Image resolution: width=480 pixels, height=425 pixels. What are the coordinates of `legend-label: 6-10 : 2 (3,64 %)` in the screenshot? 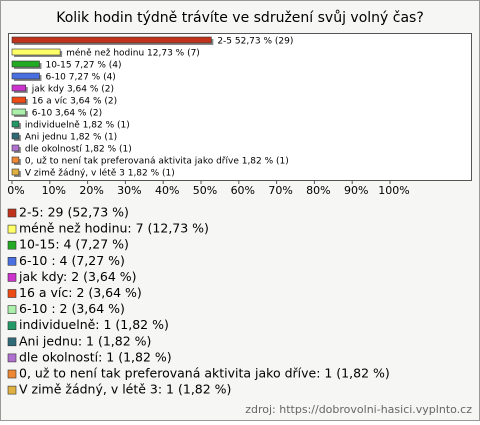 It's located at (72, 308).